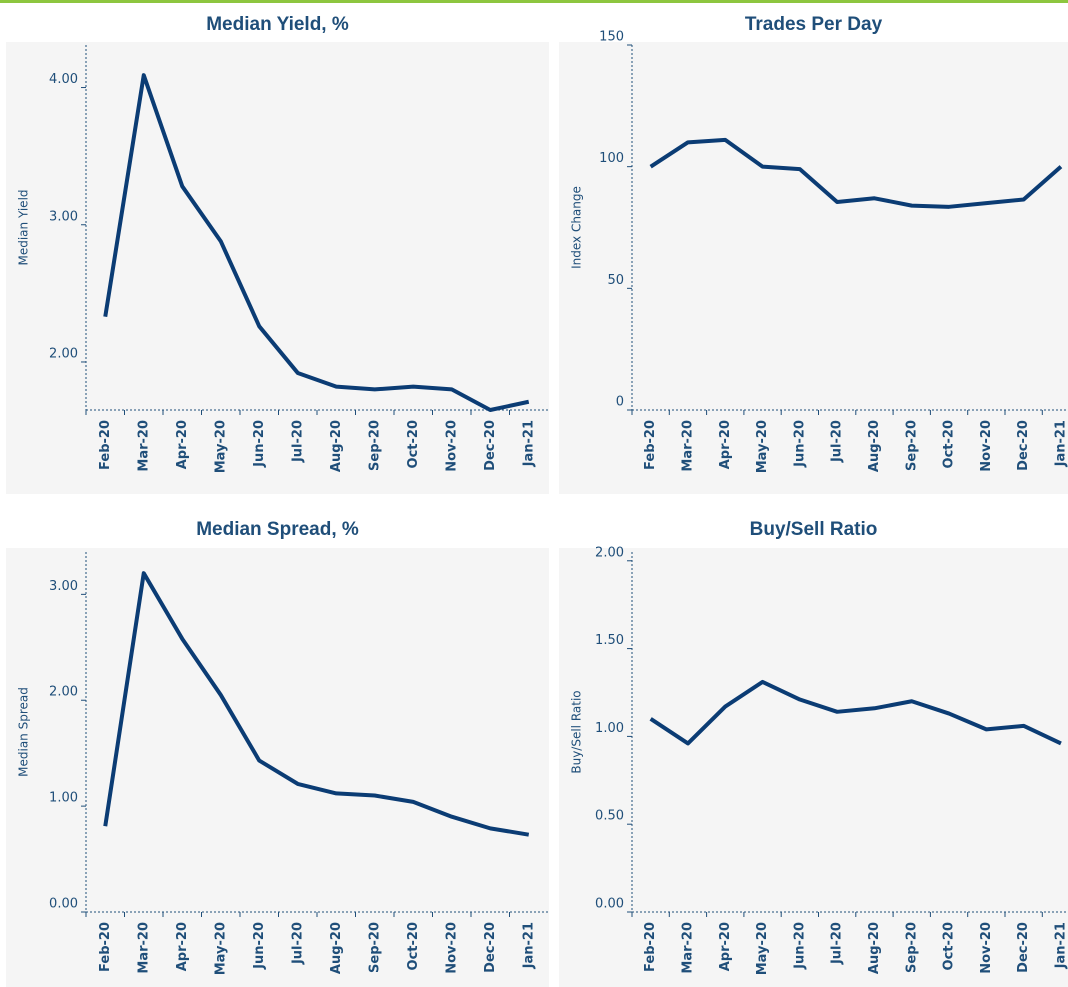 Image resolution: width=1068 pixels, height=987 pixels. Describe the element at coordinates (277, 24) in the screenshot. I see `chart-title: Median Yield, %` at that location.